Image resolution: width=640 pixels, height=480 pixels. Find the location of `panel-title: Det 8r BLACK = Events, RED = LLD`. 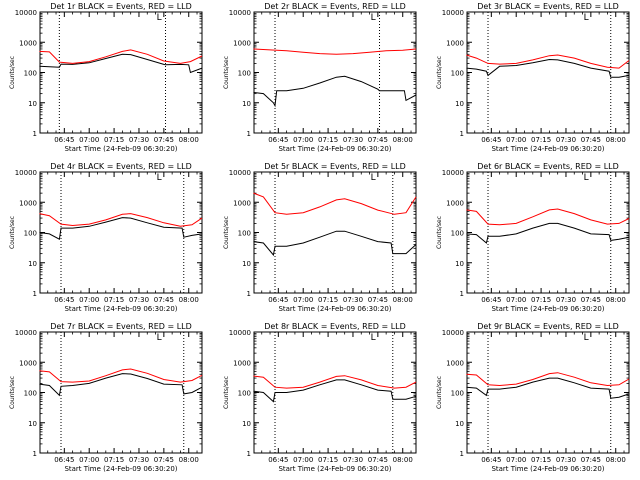

panel-title: Det 8r BLACK = Events, RED = LLD is located at coordinates (335, 326).